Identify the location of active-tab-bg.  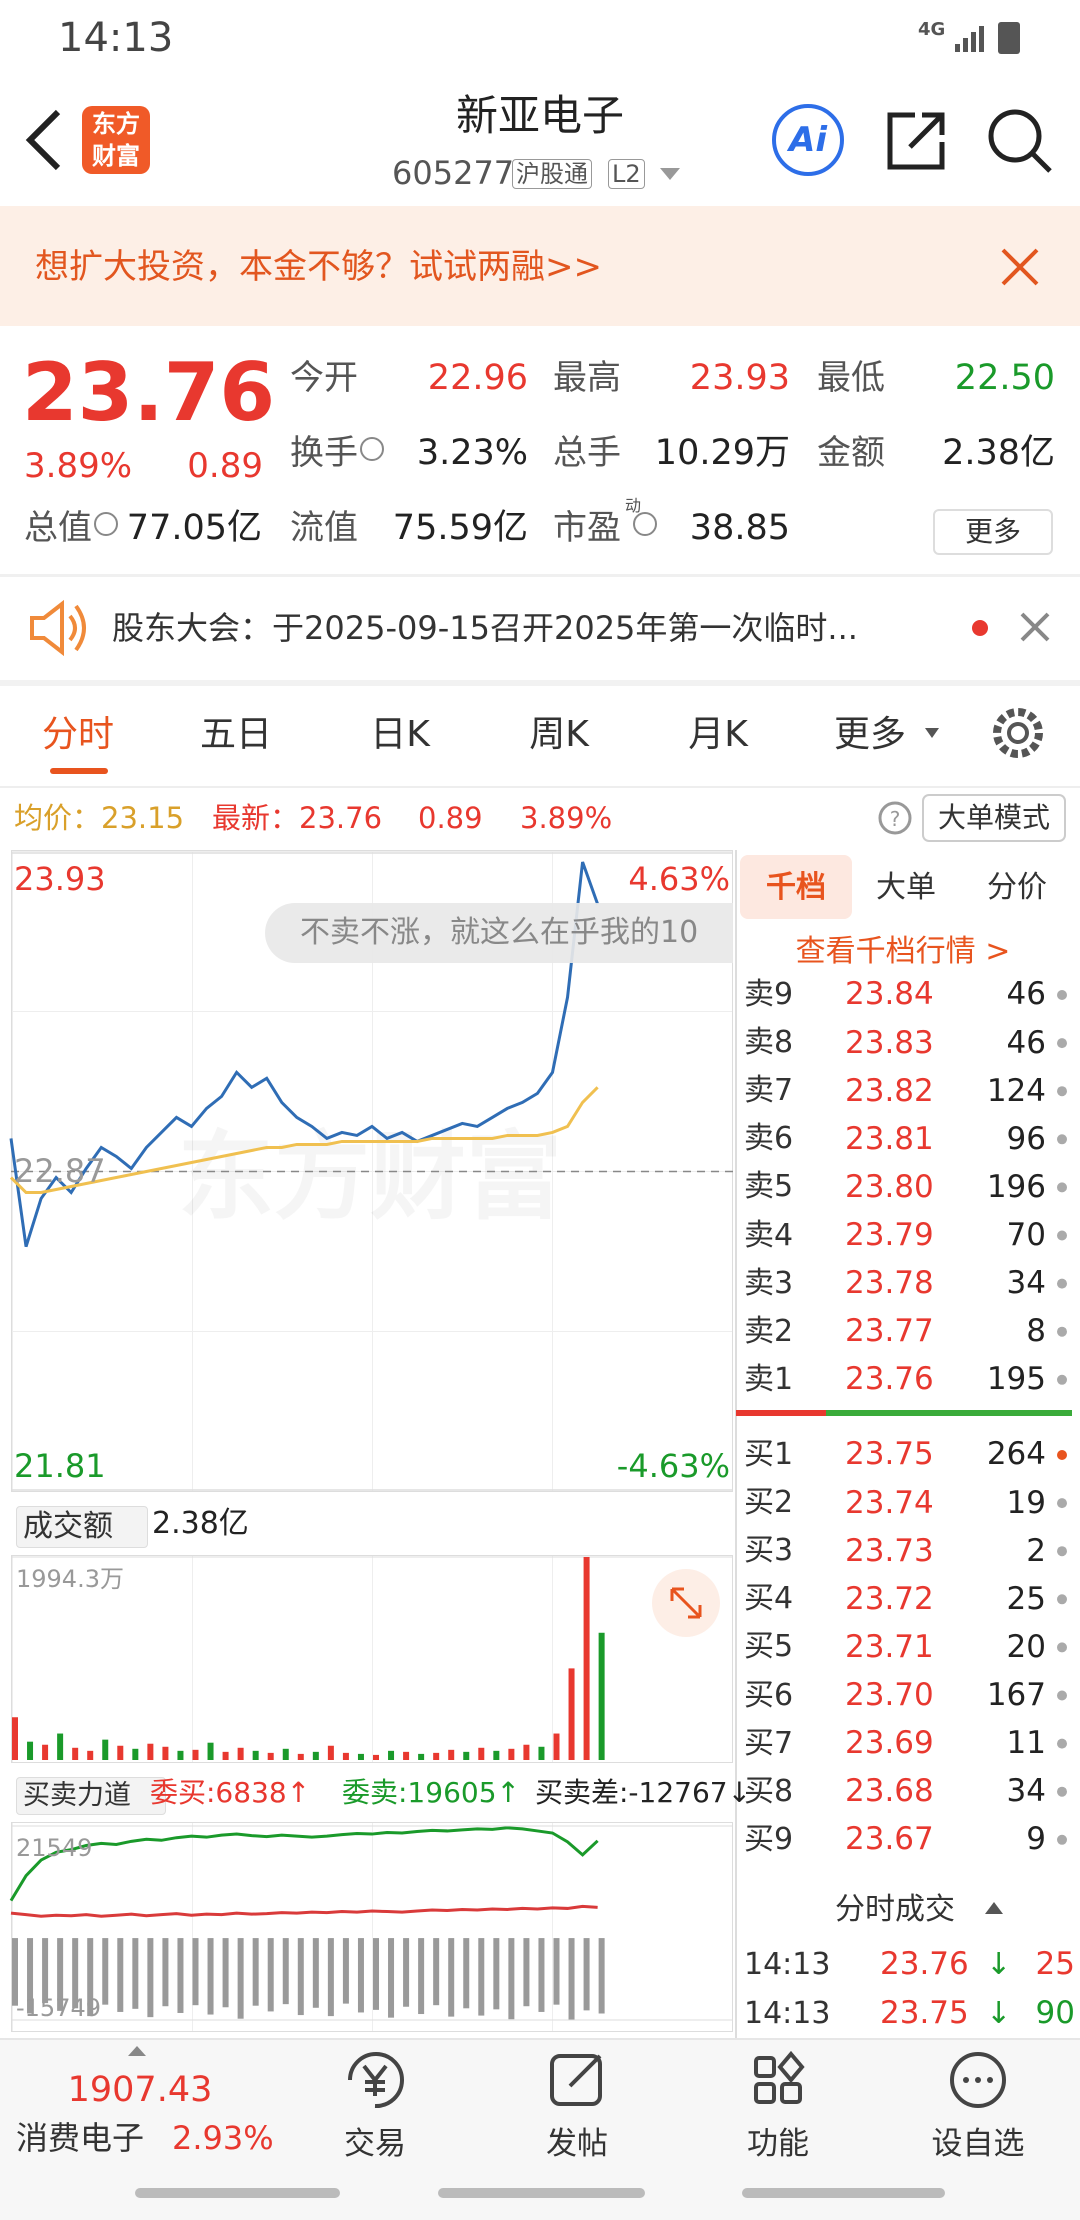
(796, 887).